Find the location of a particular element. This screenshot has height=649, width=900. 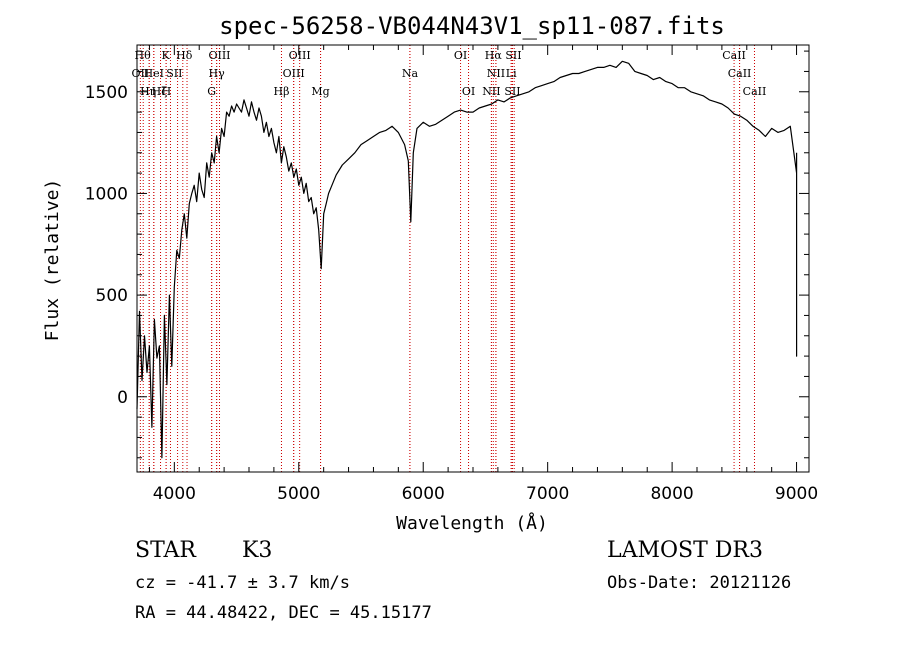

x-tick-label-5000: 5000 is located at coordinates (298, 494).